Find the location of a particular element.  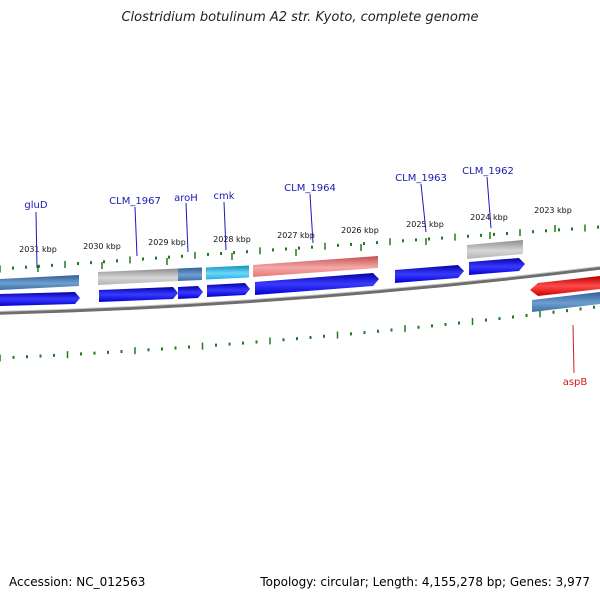

gene-label-aroH: aroH is located at coordinates (186, 198).